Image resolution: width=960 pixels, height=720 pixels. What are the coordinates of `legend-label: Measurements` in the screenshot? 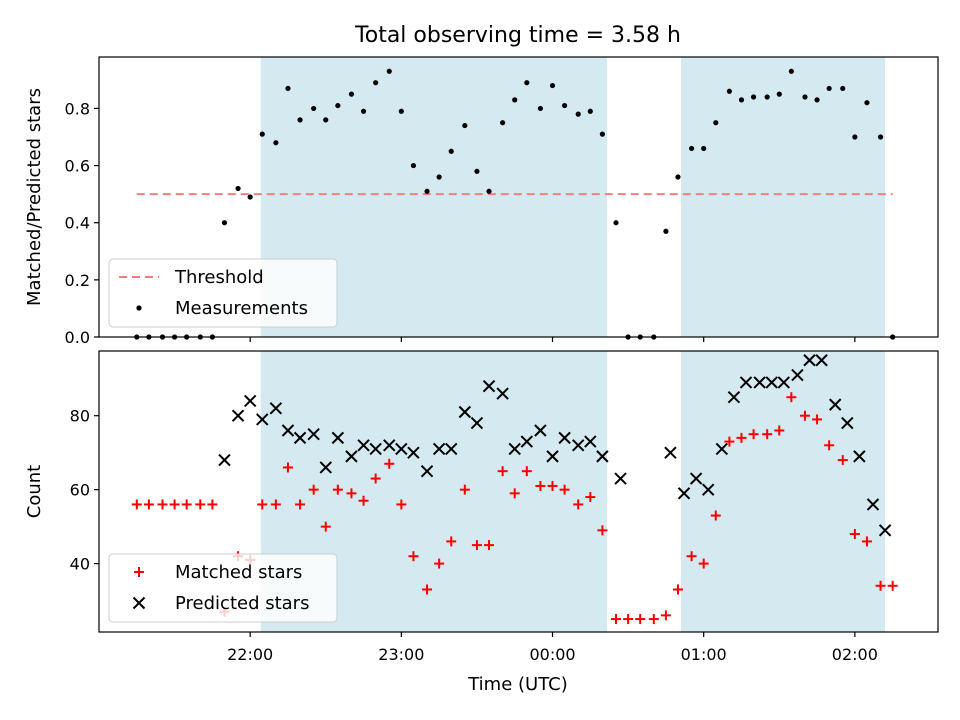 It's located at (241, 308).